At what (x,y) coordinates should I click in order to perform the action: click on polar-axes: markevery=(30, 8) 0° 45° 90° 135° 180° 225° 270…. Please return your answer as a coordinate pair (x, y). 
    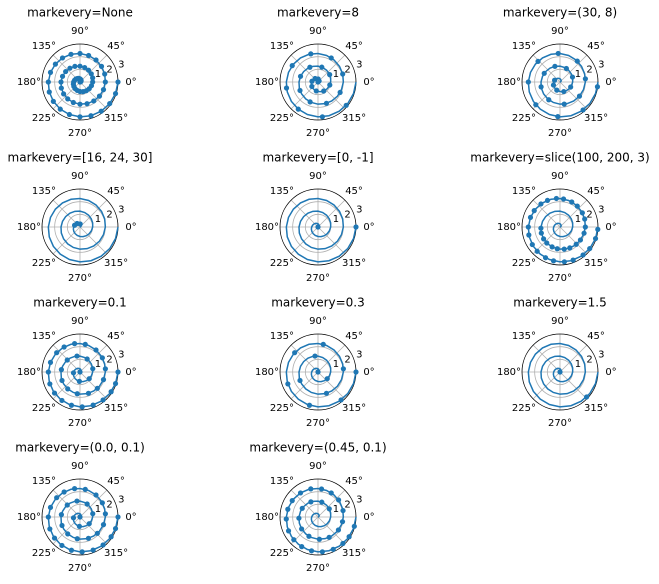
    Looking at the image, I should click on (557, 73).